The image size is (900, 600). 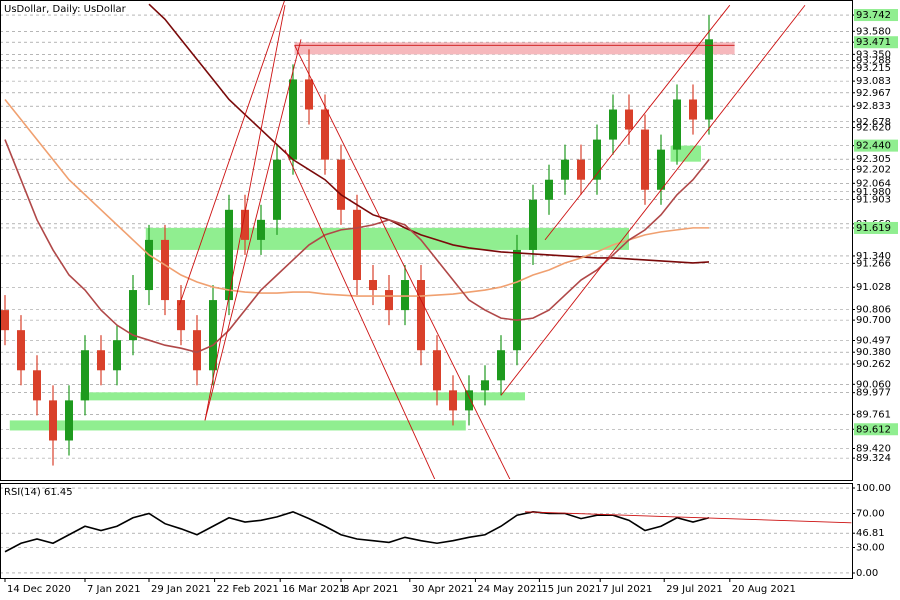 What do you see at coordinates (873, 81) in the screenshot?
I see `y-tick-label: 93.083` at bounding box center [873, 81].